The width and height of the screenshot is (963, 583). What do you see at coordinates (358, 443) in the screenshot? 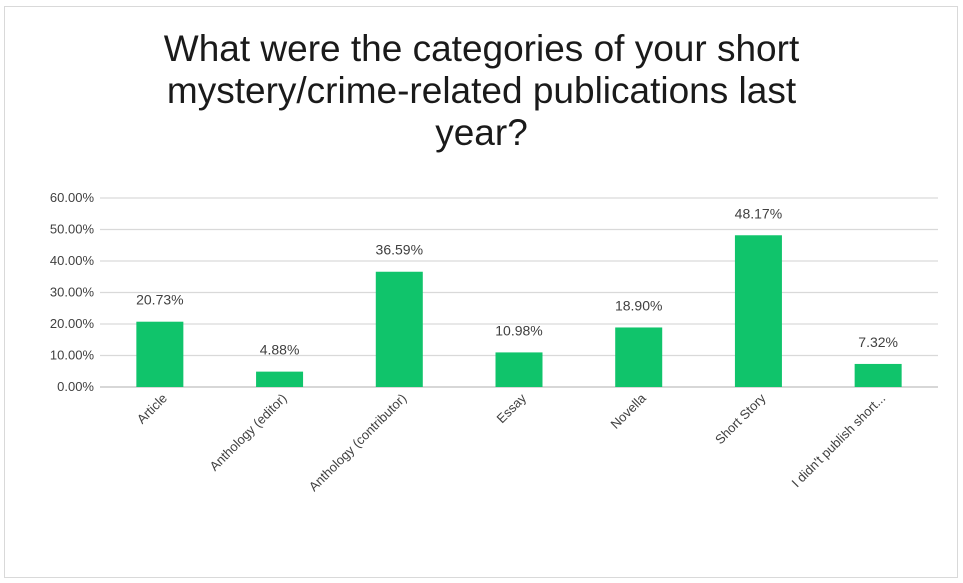
I see `category-label: Anthology (contributor)` at bounding box center [358, 443].